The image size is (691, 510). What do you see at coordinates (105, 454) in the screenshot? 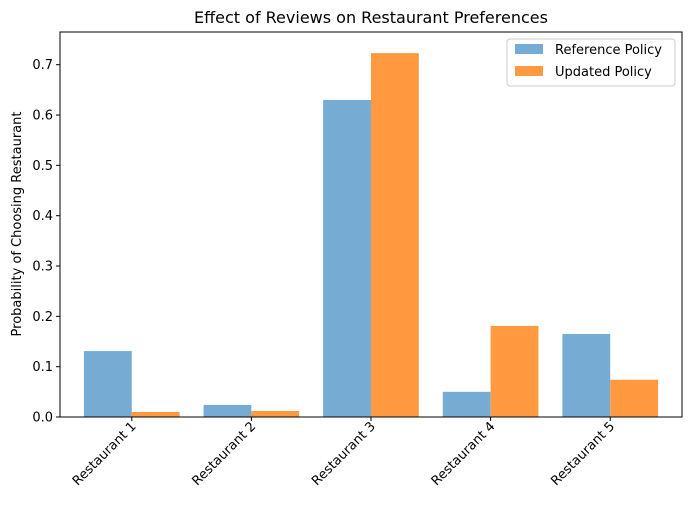
I see `x-tick-label-restaurant-1: Restaurant 1` at bounding box center [105, 454].